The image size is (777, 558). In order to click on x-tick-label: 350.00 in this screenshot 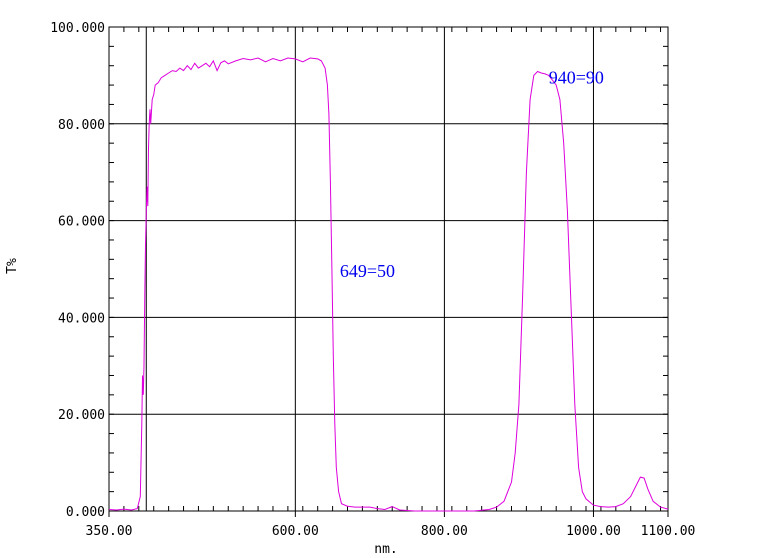, I will do `click(109, 531)`.